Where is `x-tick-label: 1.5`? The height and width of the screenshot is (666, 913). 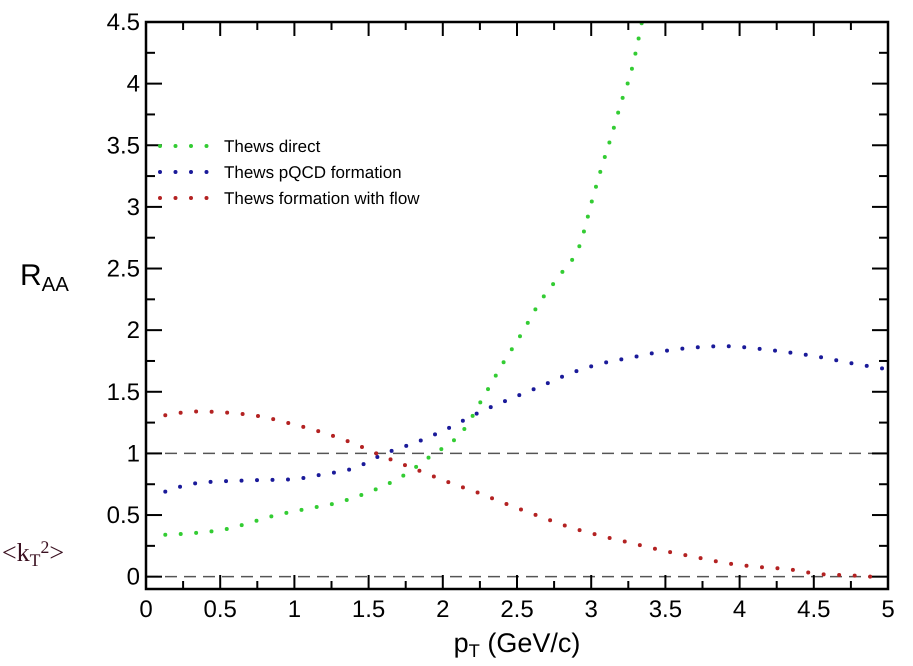
x-tick-label: 1.5 is located at coordinates (369, 609).